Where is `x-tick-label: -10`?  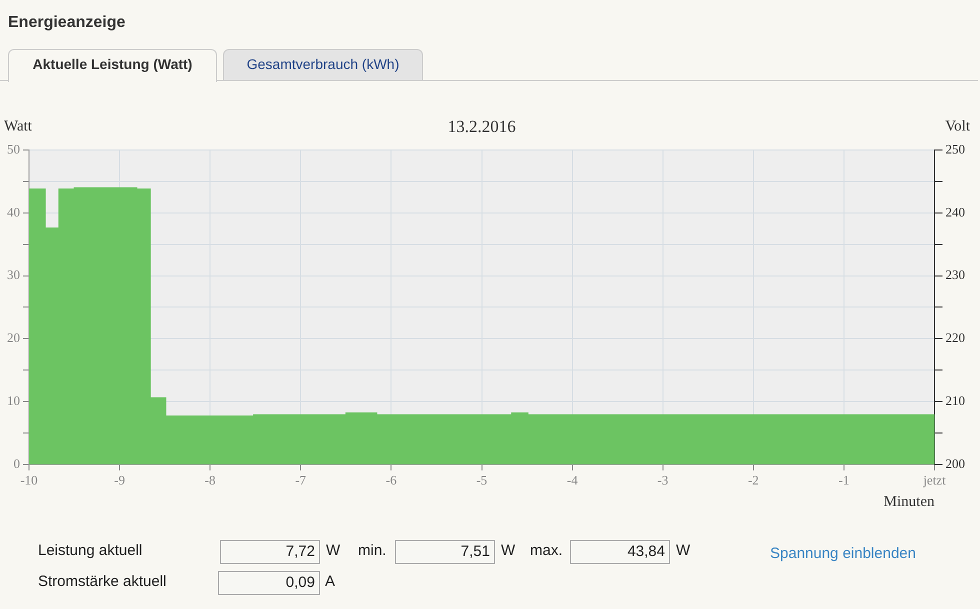 x-tick-label: -10 is located at coordinates (29, 480).